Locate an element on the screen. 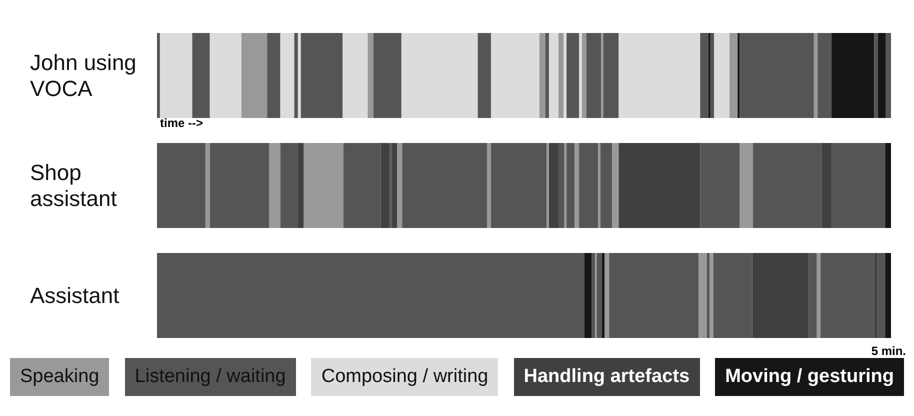 This screenshot has height=416, width=914. legend-label: Moving / gesturing is located at coordinates (814, 377).